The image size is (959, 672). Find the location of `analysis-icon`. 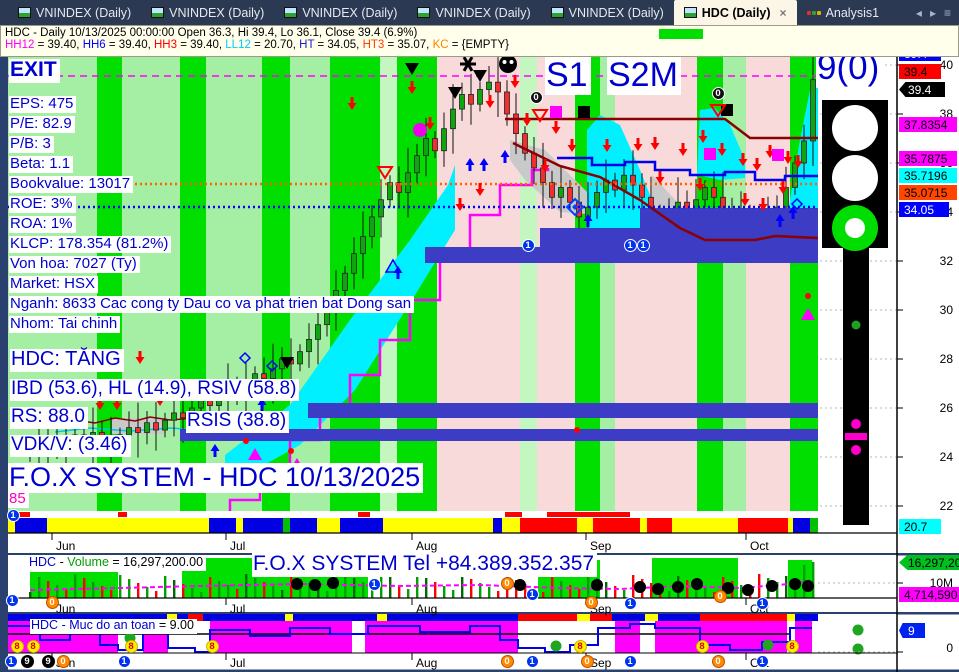

analysis-icon is located at coordinates (813, 12).